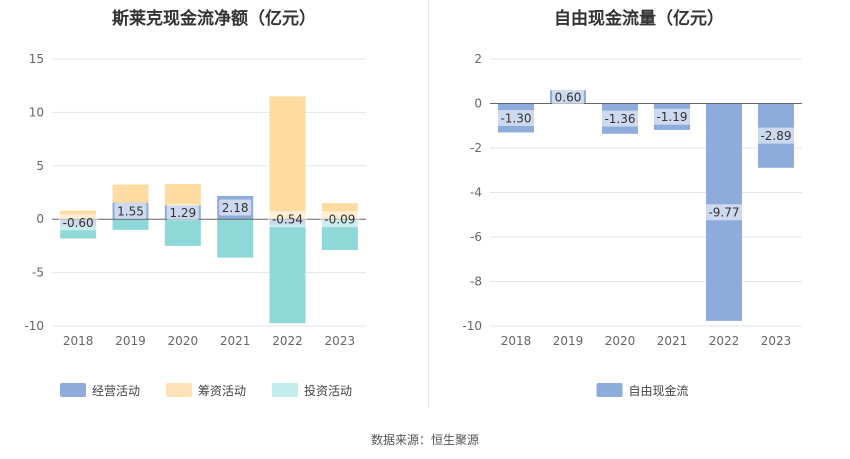  Describe the element at coordinates (130, 224) in the screenshot. I see `bar-投资活动-2019` at that location.